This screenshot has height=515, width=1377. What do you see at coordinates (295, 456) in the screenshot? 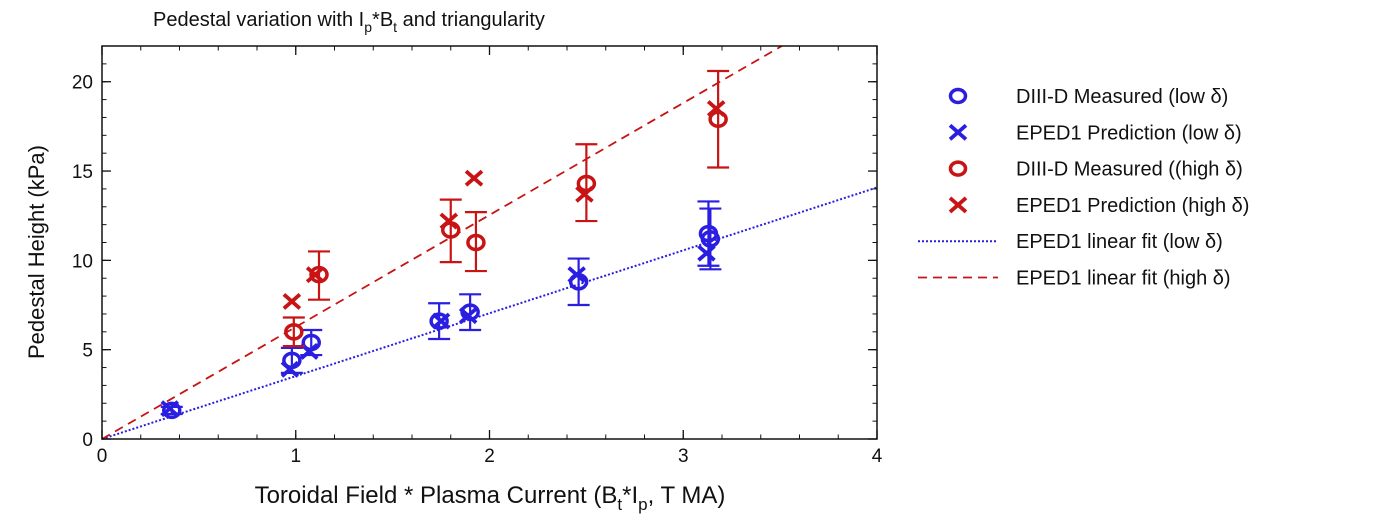
I see `x-tick-label: 1` at bounding box center [295, 456].